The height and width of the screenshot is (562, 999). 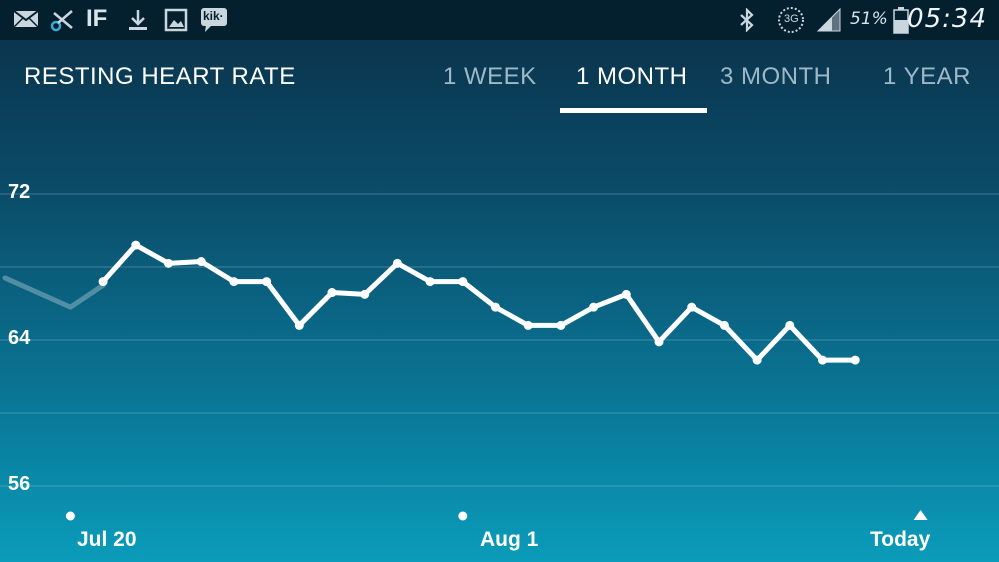 What do you see at coordinates (19, 484) in the screenshot?
I see `y-tick-label-56: 56` at bounding box center [19, 484].